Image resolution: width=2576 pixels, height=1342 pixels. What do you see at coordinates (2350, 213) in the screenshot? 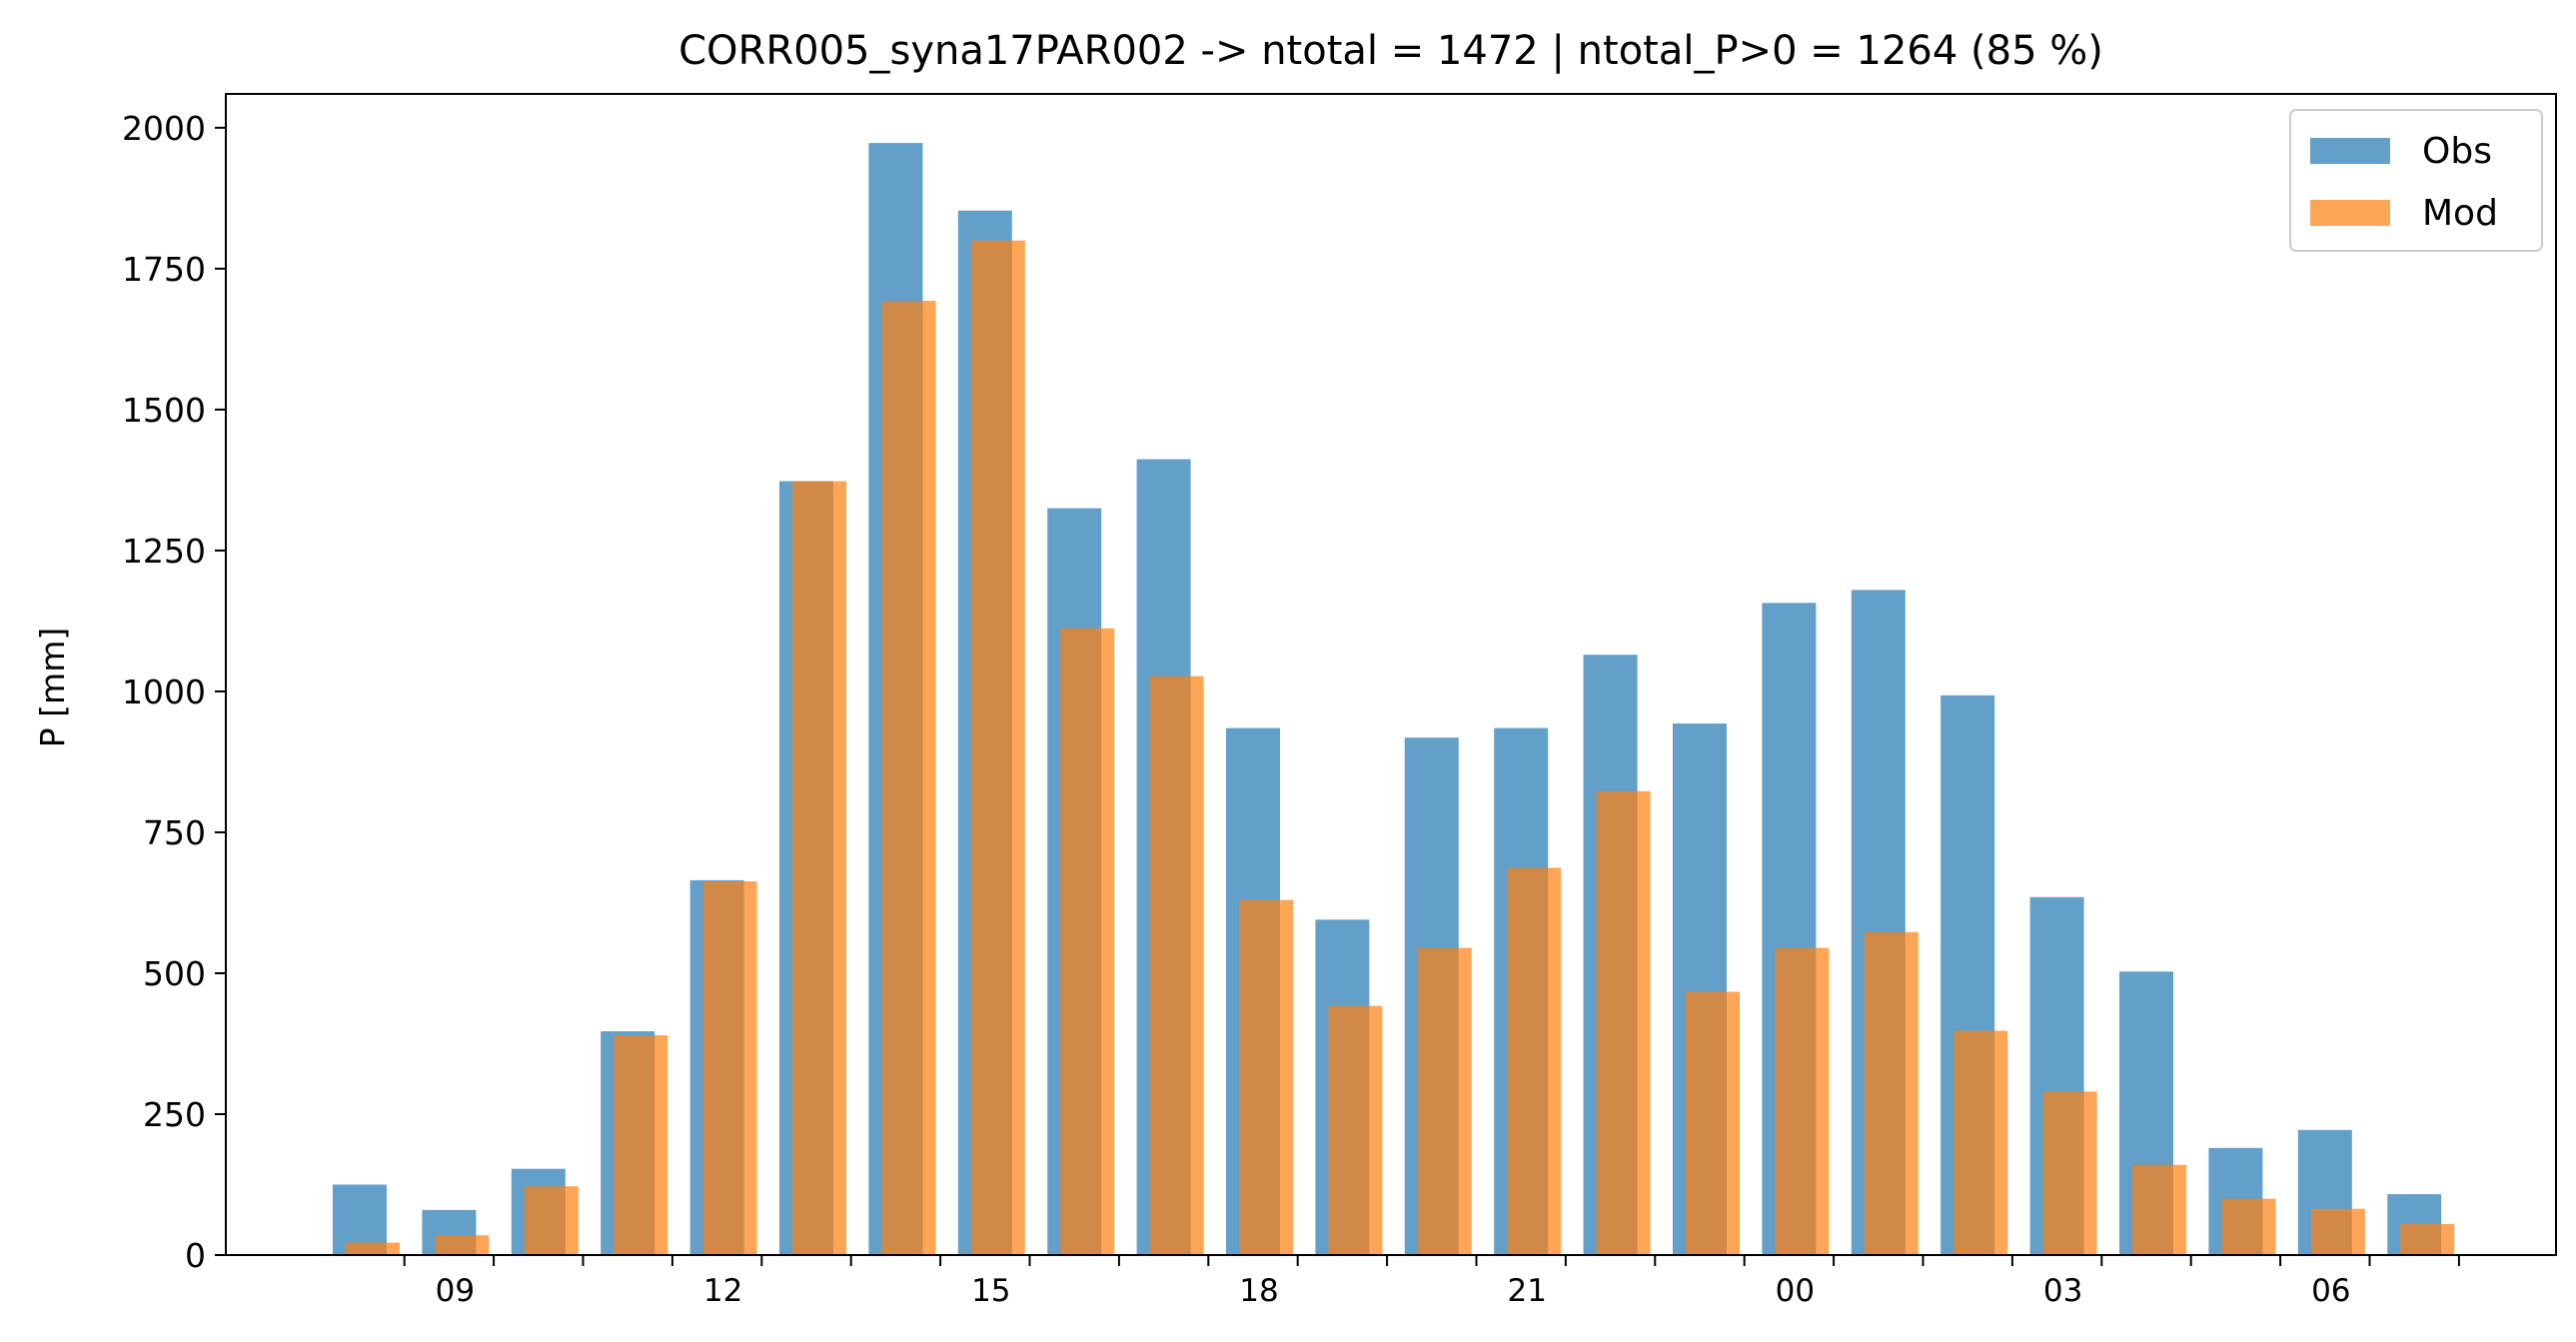
I see `legend-swatch-mod` at bounding box center [2350, 213].